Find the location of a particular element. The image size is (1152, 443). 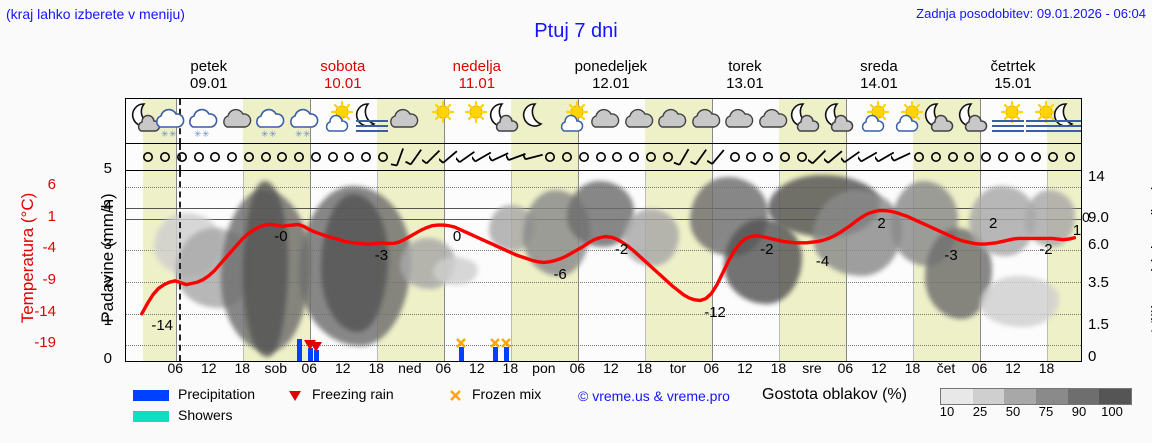

day-date: 15.01 is located at coordinates (1013, 83).